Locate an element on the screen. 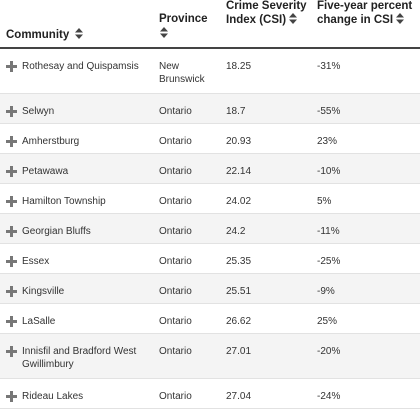  community-cell: Georgian Bluffs is located at coordinates (79, 231).